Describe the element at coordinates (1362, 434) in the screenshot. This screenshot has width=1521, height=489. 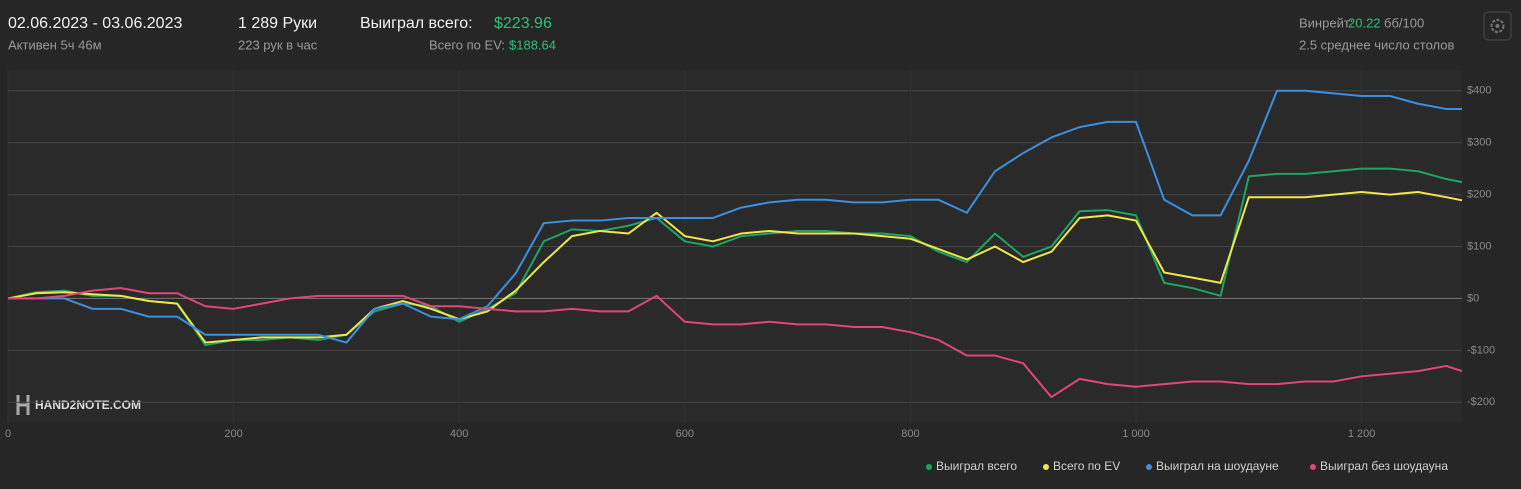
I see `x-tick-label: 1 200` at that location.